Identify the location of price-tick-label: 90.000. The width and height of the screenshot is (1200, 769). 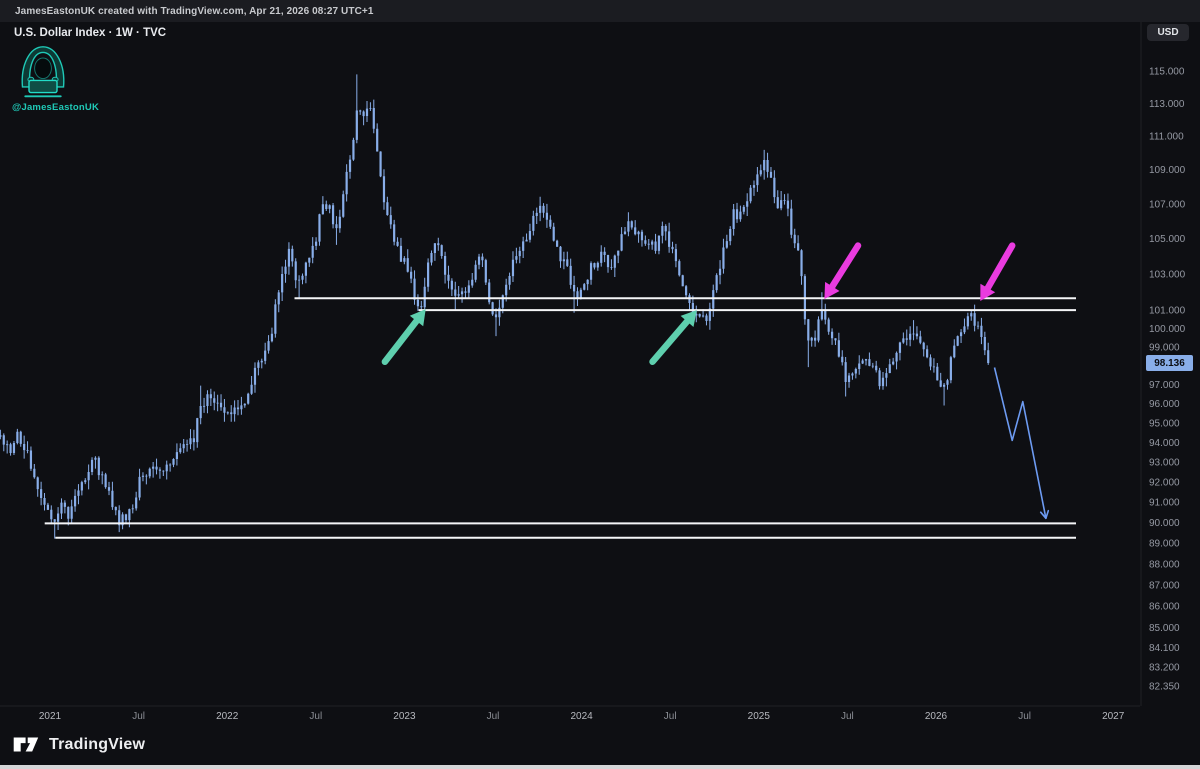
(1164, 523).